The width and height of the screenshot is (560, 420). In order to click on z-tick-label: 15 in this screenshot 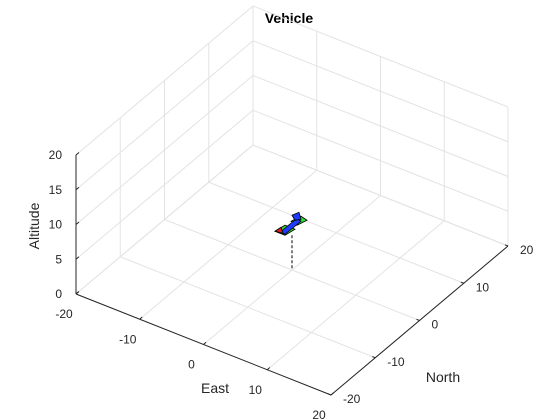, I will do `click(56, 190)`.